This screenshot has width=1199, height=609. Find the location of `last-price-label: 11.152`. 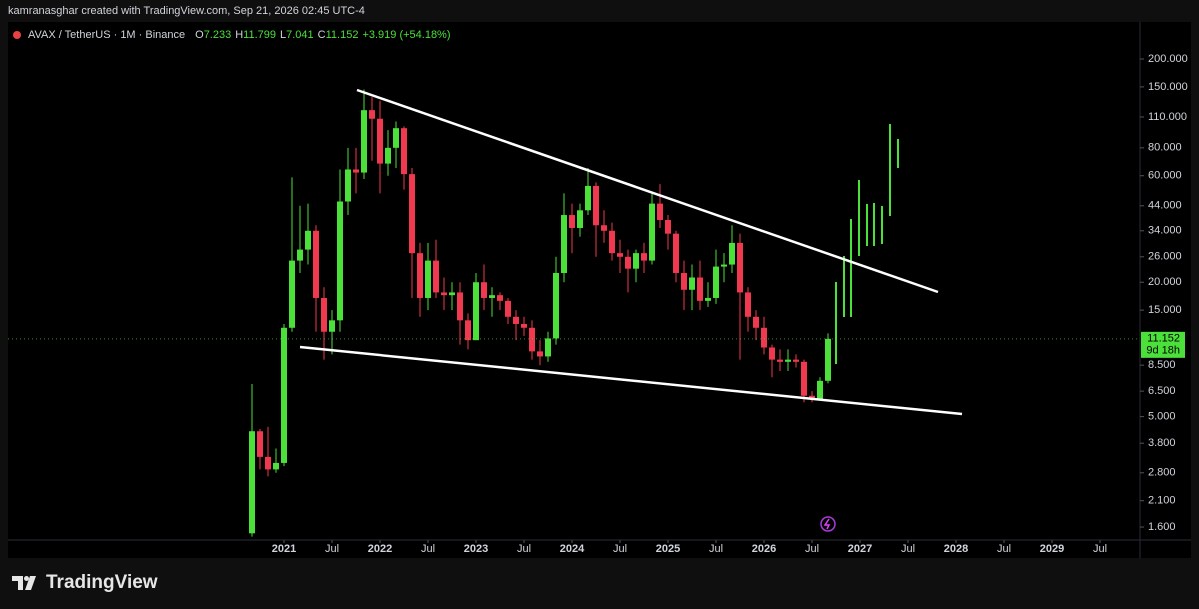

last-price-label: 11.152 is located at coordinates (1163, 339).